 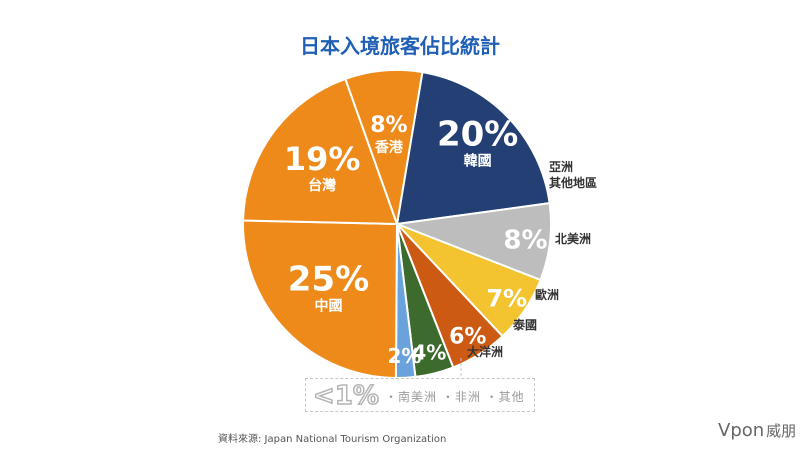 I want to click on category-label: 韓國, so click(x=478, y=161).